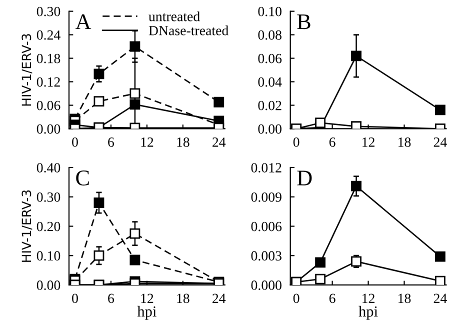  I want to click on legend-label: DNase-treated, so click(188, 31).